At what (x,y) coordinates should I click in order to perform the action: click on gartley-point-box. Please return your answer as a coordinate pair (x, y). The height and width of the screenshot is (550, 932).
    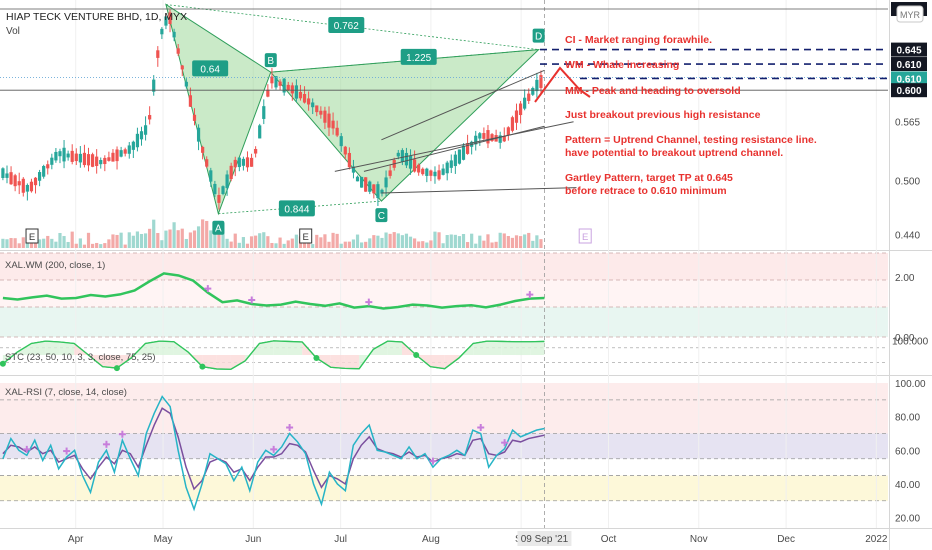
    Looking at the image, I should click on (381, 215).